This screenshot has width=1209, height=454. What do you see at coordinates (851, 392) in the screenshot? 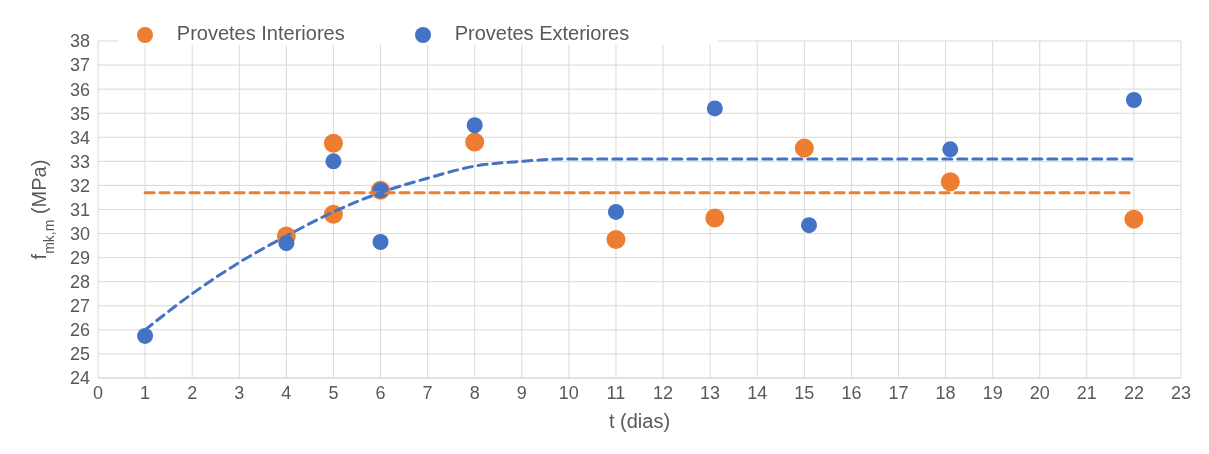
I see `x-tick-label: 16` at bounding box center [851, 392].